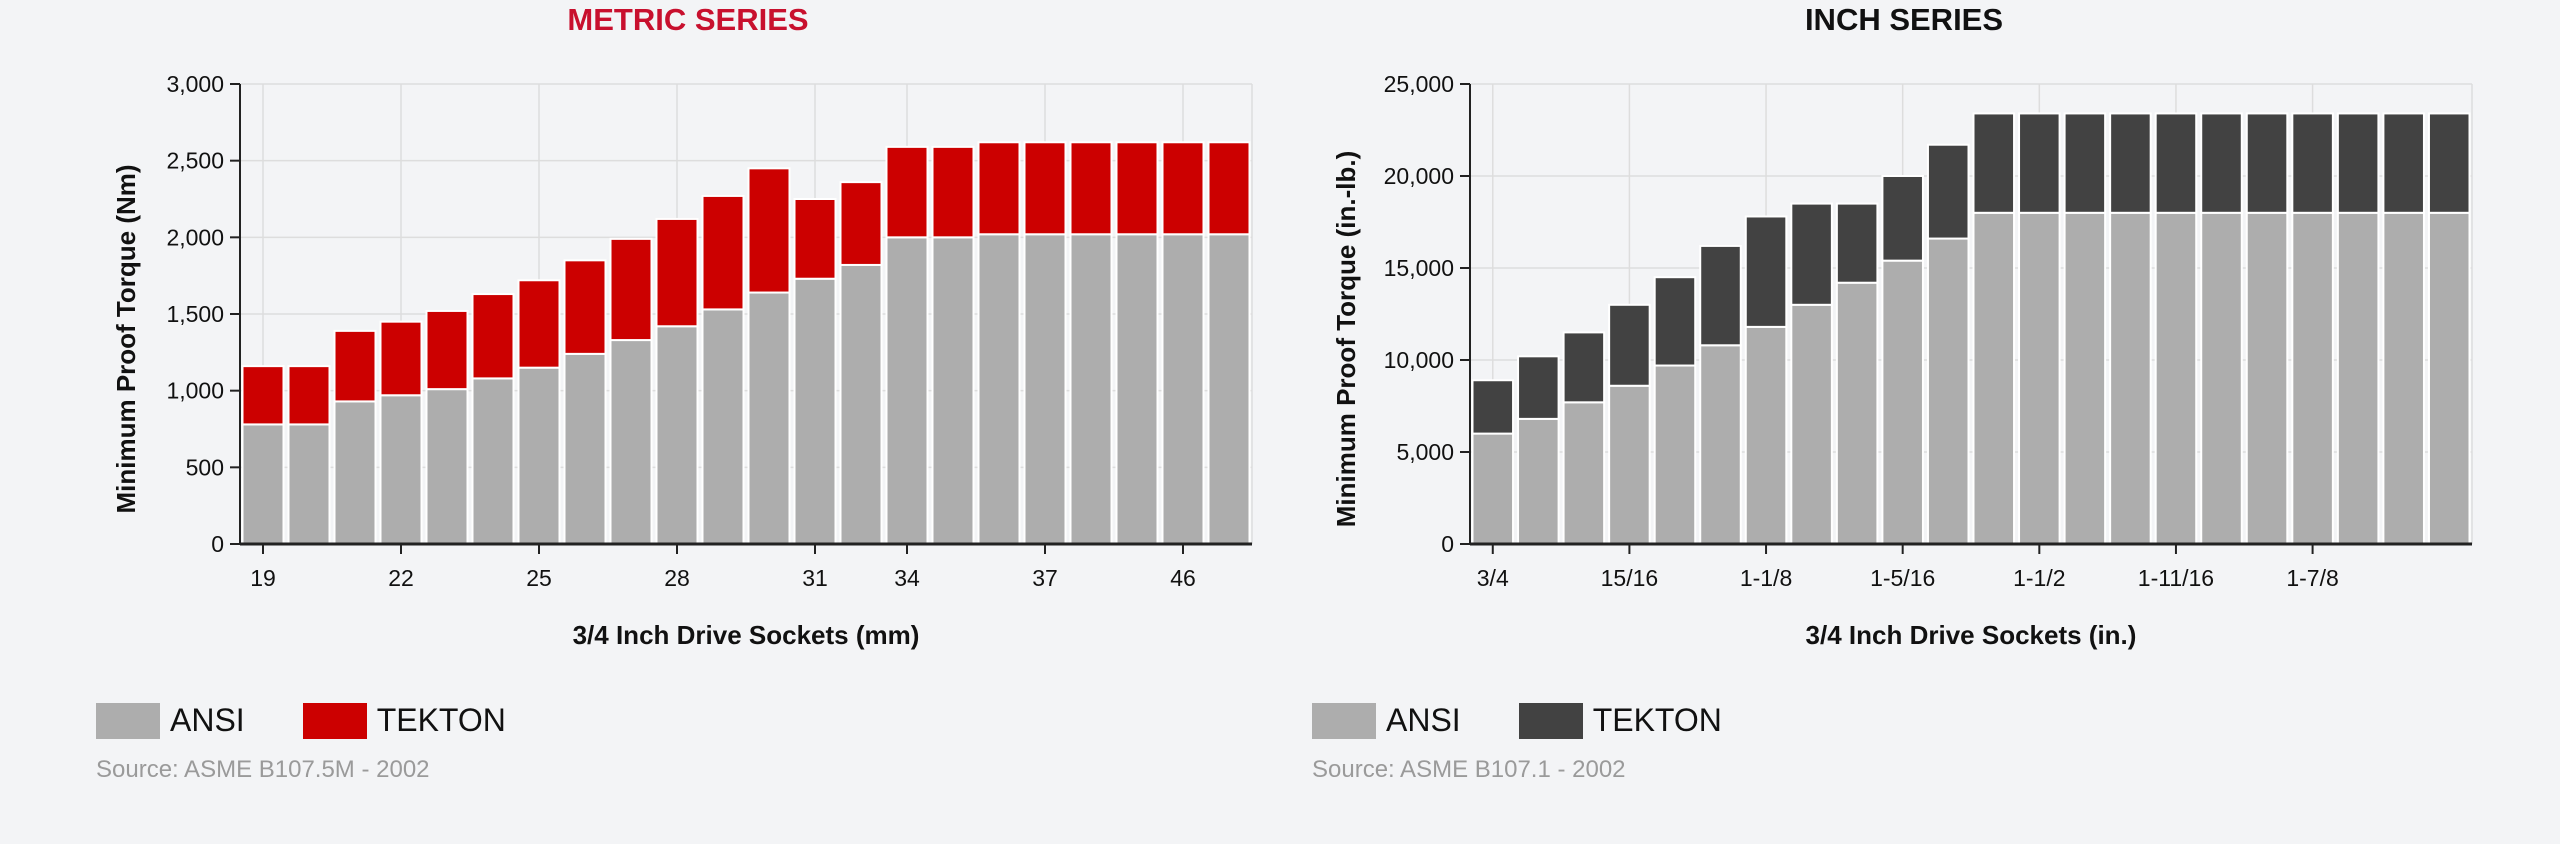 This screenshot has width=2560, height=844. Describe the element at coordinates (815, 578) in the screenshot. I see `metric-x-tick-label: 31` at that location.